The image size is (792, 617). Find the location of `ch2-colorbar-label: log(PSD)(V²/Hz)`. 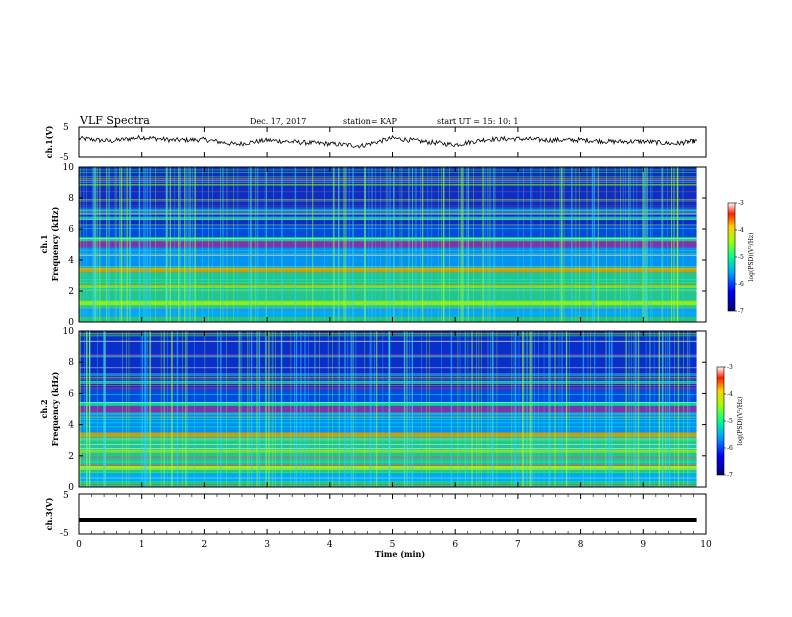

ch2-colorbar-label: log(PSD)(V²/Hz) is located at coordinates (740, 421).